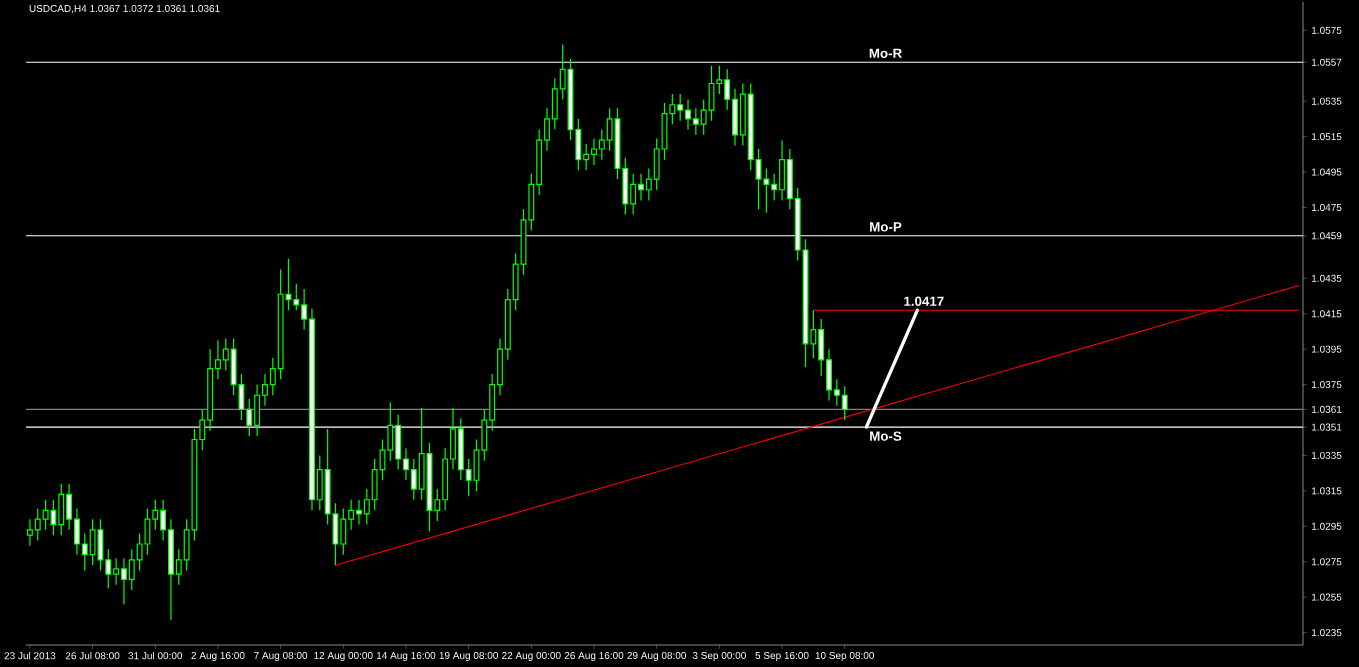 This screenshot has width=1359, height=667. I want to click on y-tick-label: 1.0515, so click(1327, 137).